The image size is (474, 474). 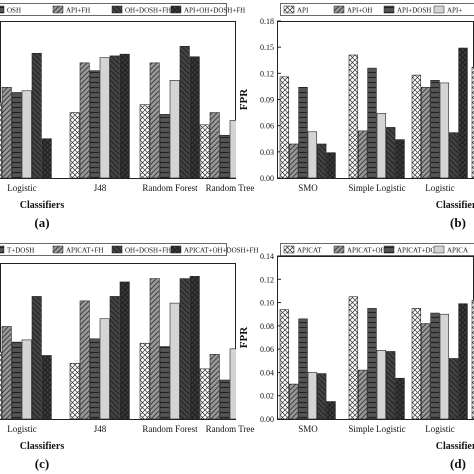 I want to click on legend-box, so click(x=377, y=9).